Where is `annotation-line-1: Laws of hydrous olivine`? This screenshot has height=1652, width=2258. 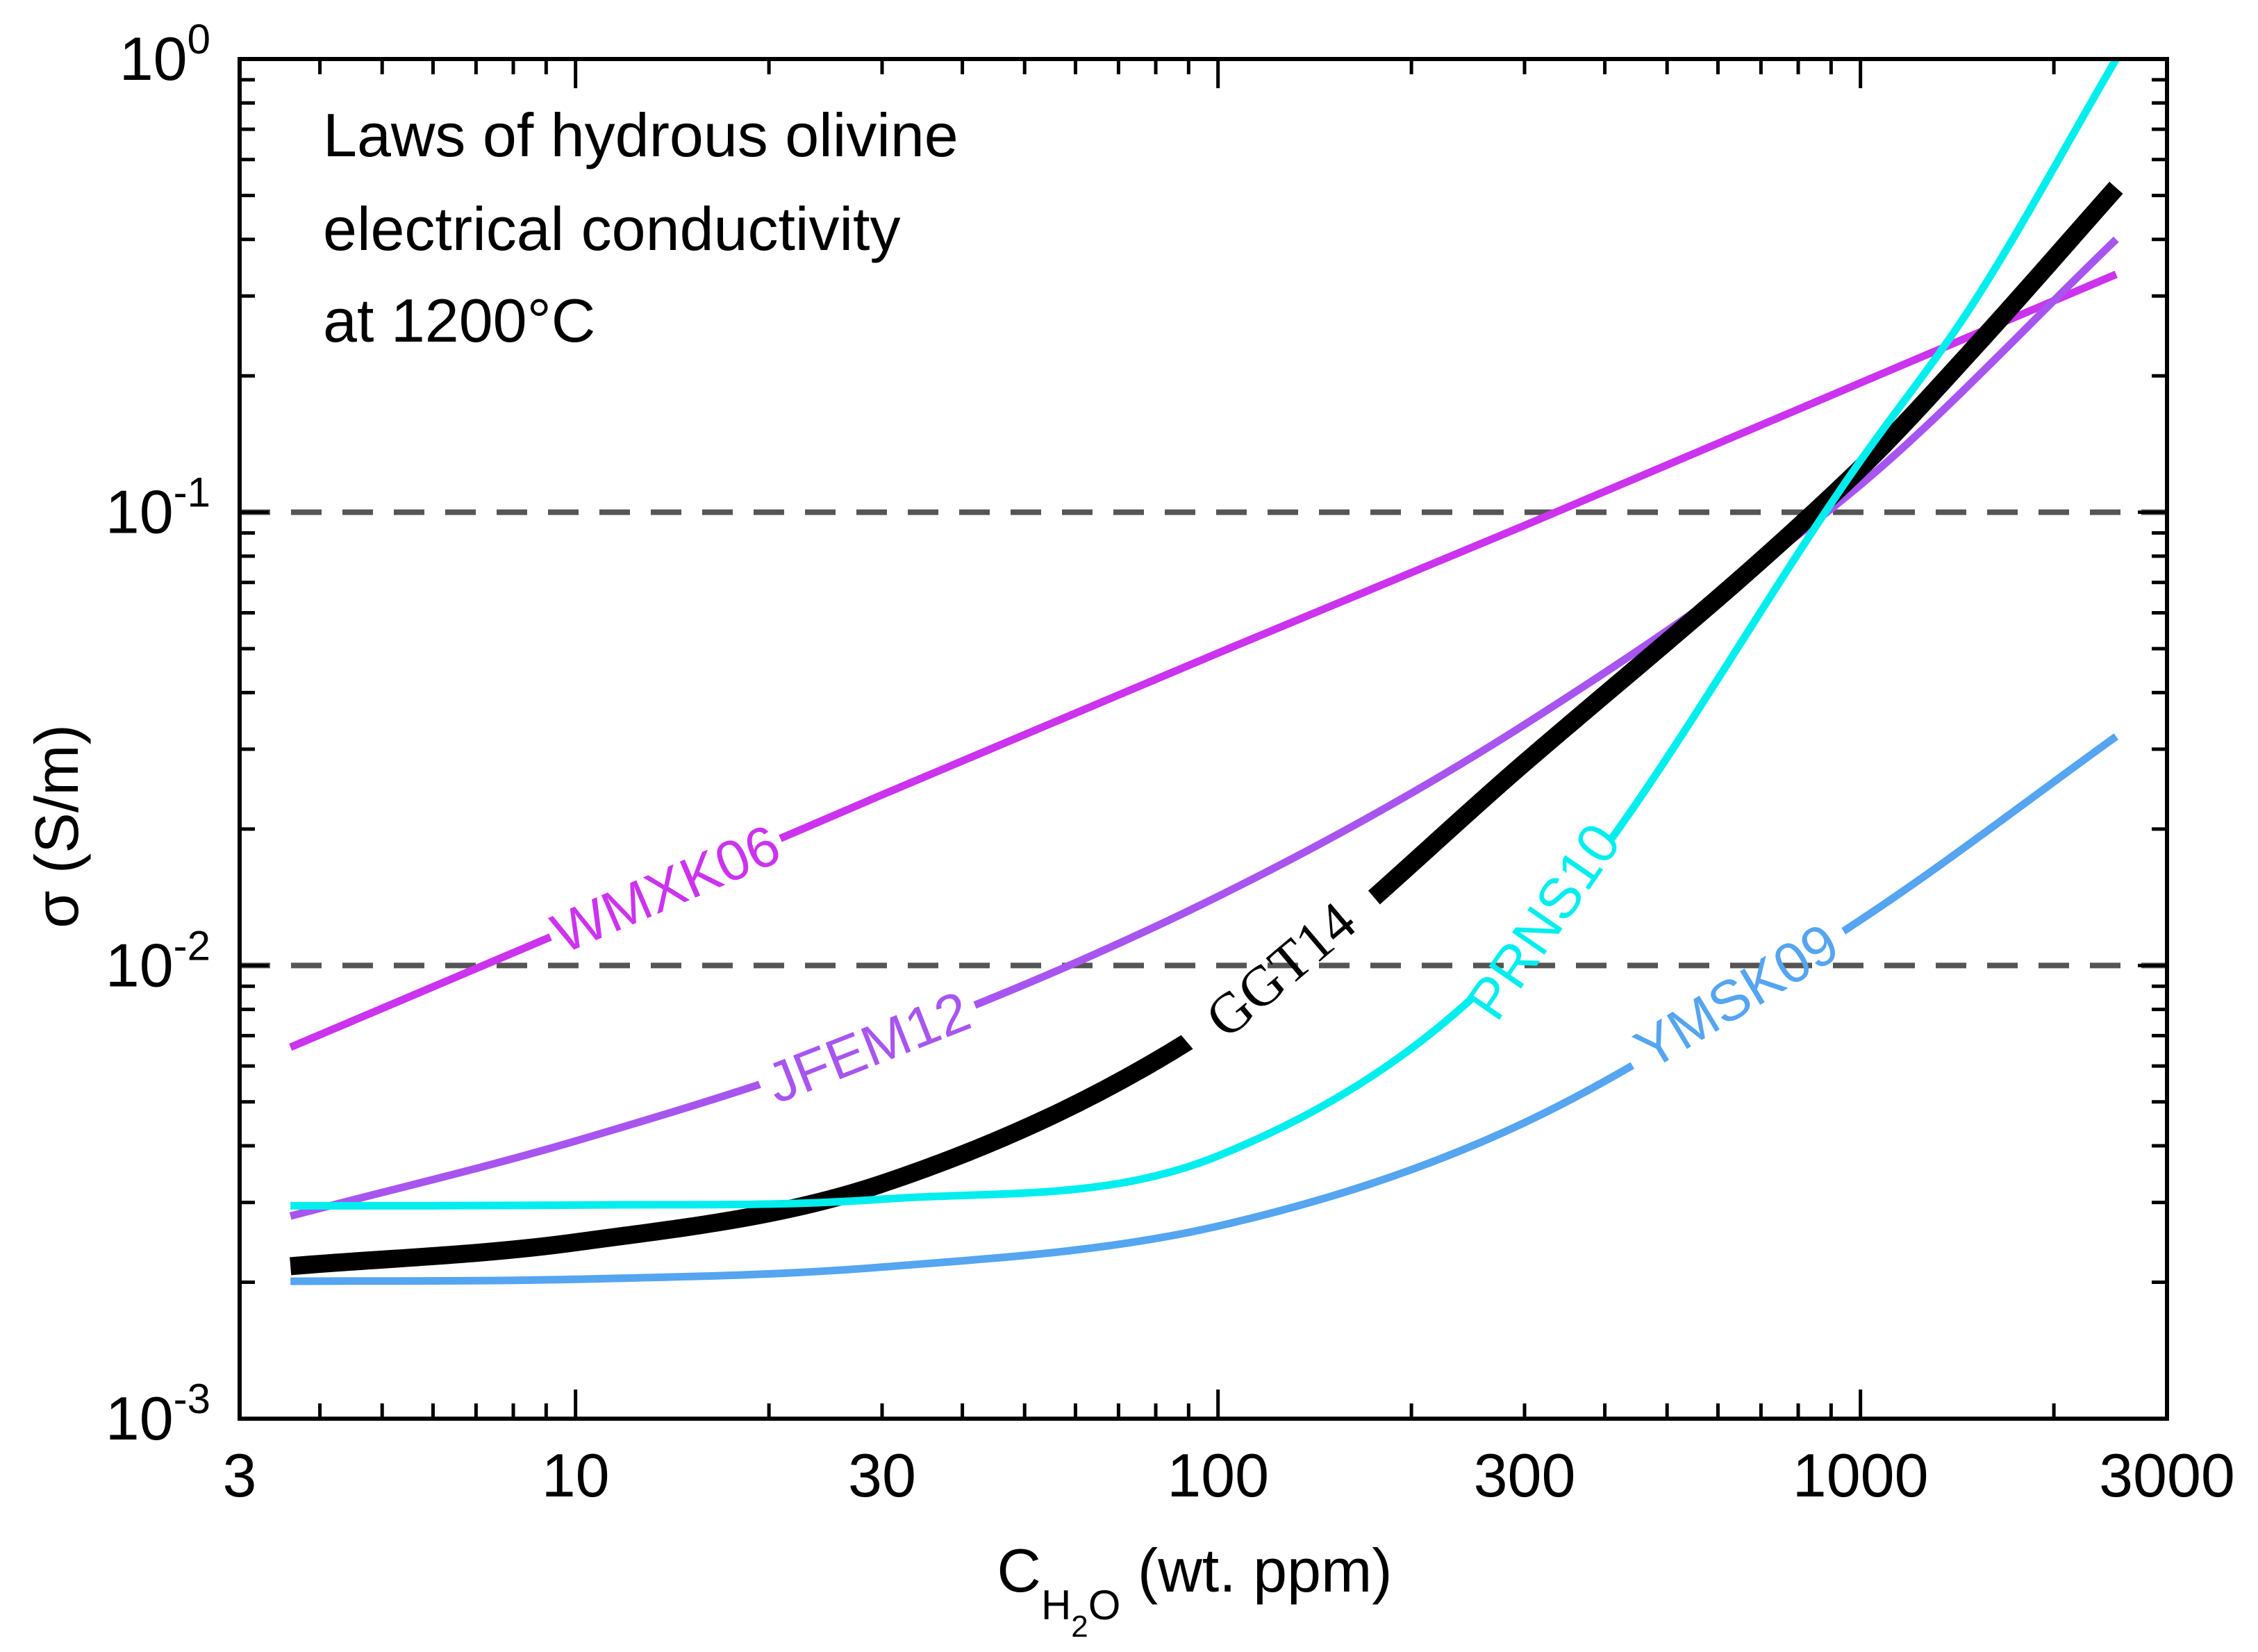 annotation-line-1: Laws of hydrous olivine is located at coordinates (640, 135).